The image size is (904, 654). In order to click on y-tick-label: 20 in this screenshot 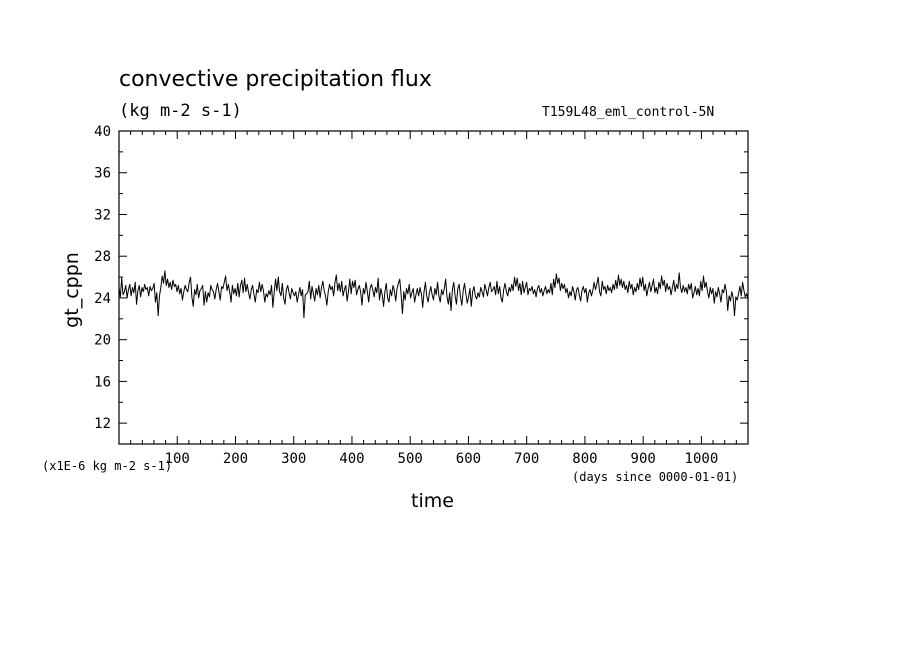, I will do `click(102, 341)`.